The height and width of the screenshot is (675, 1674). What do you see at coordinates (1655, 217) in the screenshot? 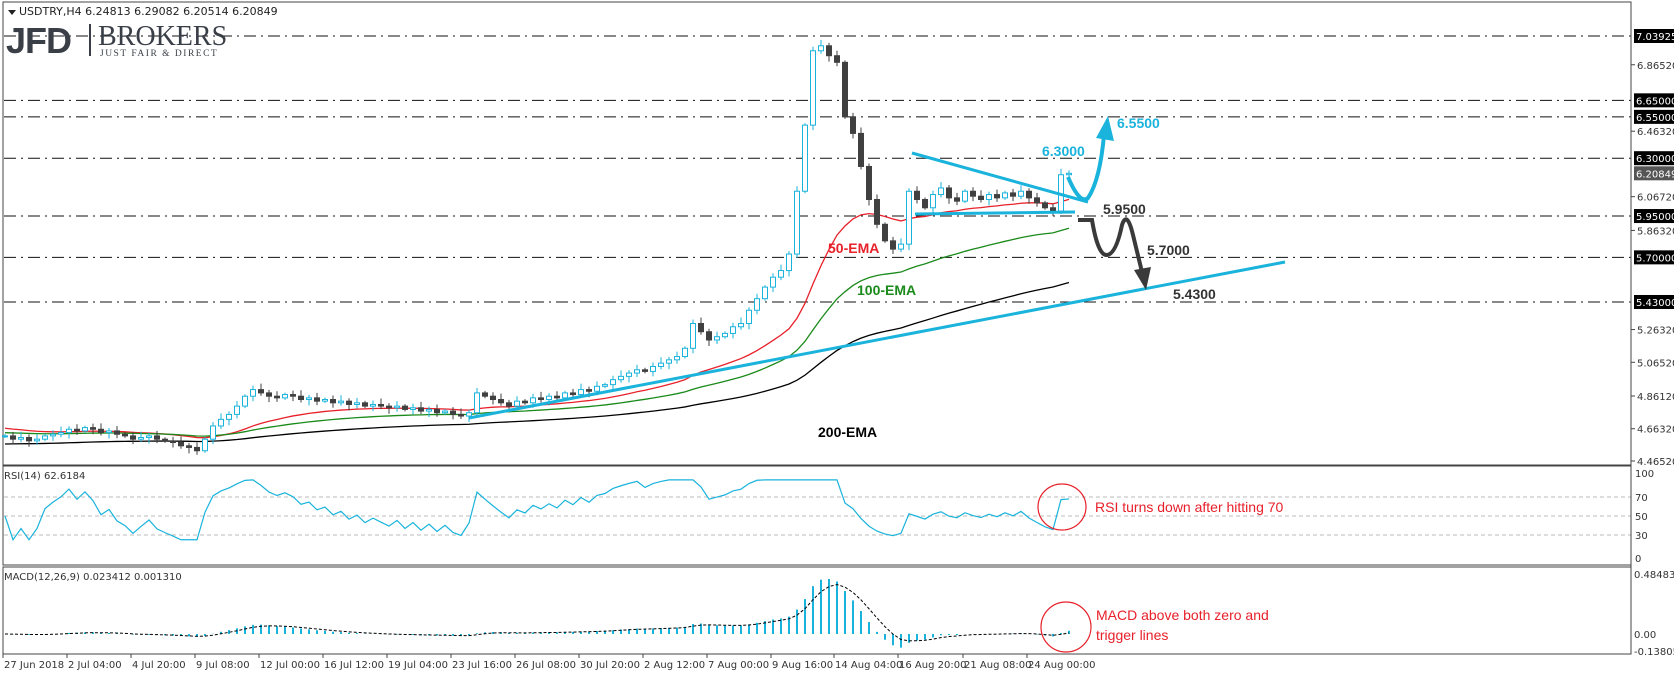
I see `level-price-label: 5.95000` at bounding box center [1655, 217].